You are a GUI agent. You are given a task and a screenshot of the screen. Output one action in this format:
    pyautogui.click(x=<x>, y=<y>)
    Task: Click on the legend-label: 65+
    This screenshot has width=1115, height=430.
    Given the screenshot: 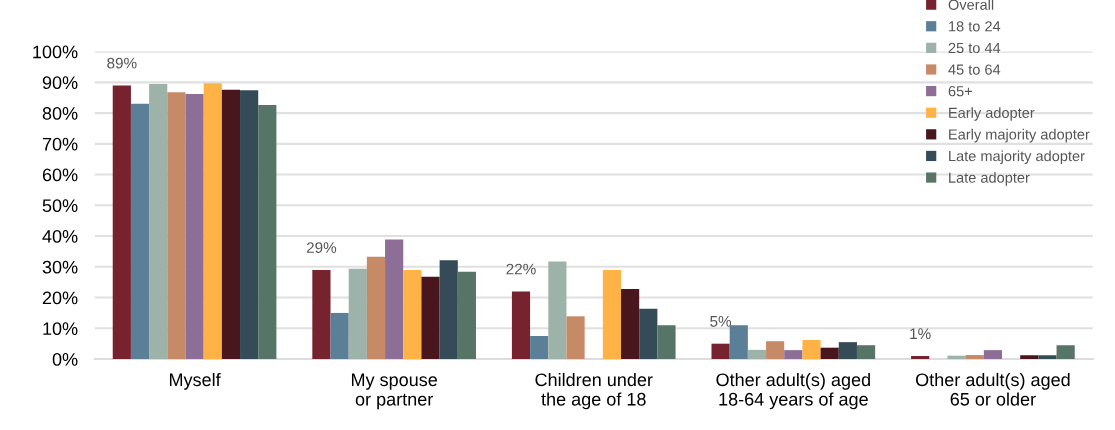 What is the action you would take?
    pyautogui.click(x=960, y=91)
    